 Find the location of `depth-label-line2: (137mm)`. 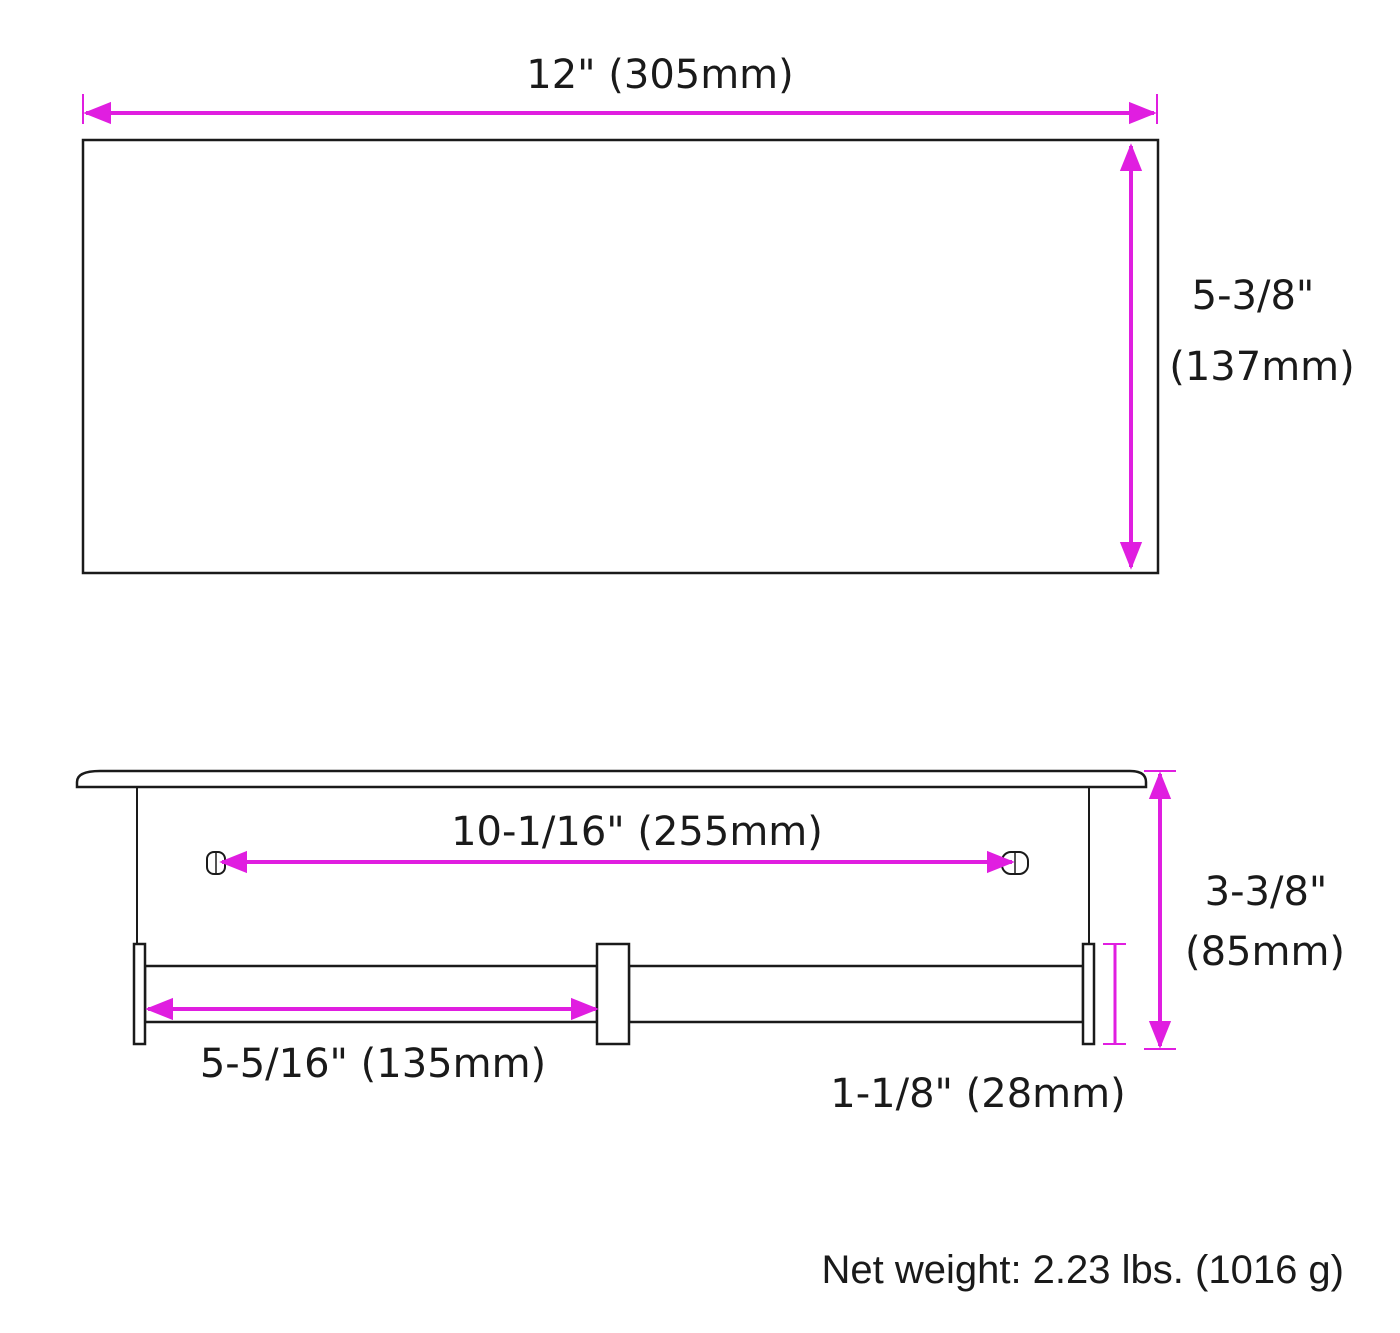

depth-label-line2: (137mm) is located at coordinates (1262, 367).